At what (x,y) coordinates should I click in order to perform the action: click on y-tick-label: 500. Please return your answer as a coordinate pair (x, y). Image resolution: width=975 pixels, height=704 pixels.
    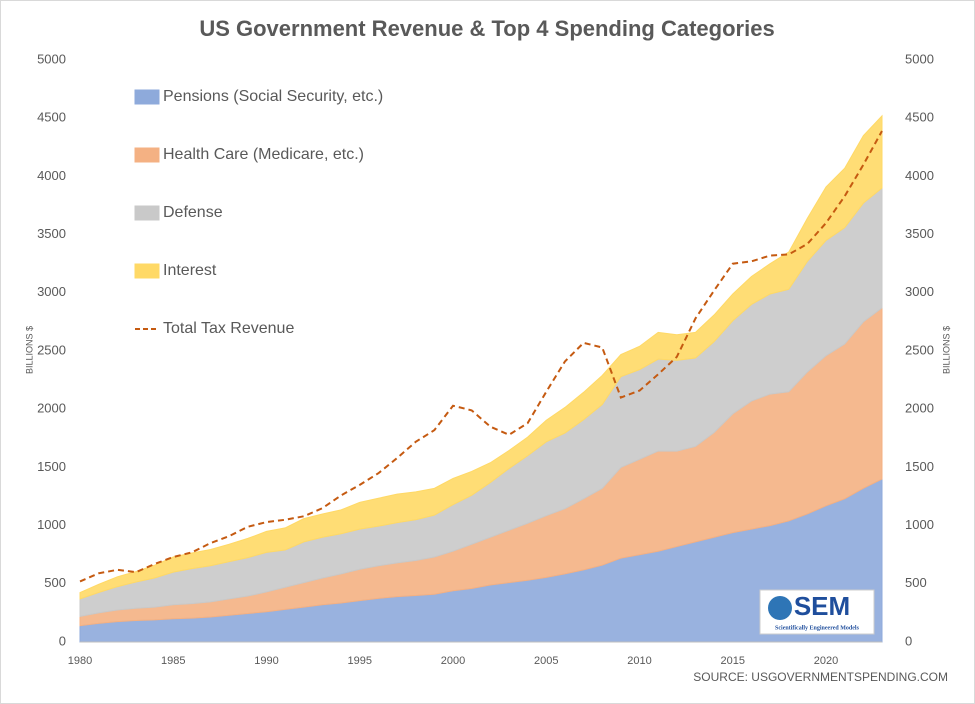
    Looking at the image, I should click on (55, 582).